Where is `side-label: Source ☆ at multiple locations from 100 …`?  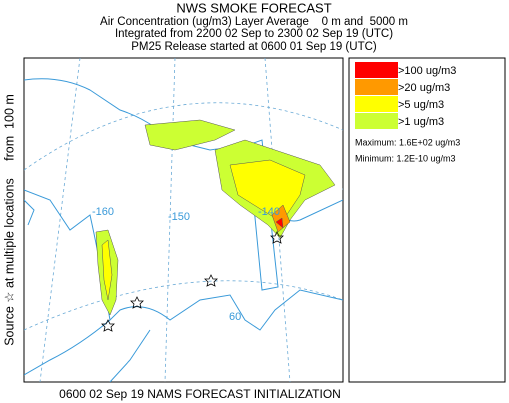 side-label: Source ☆ at multiple locations from 100 … is located at coordinates (9, 220).